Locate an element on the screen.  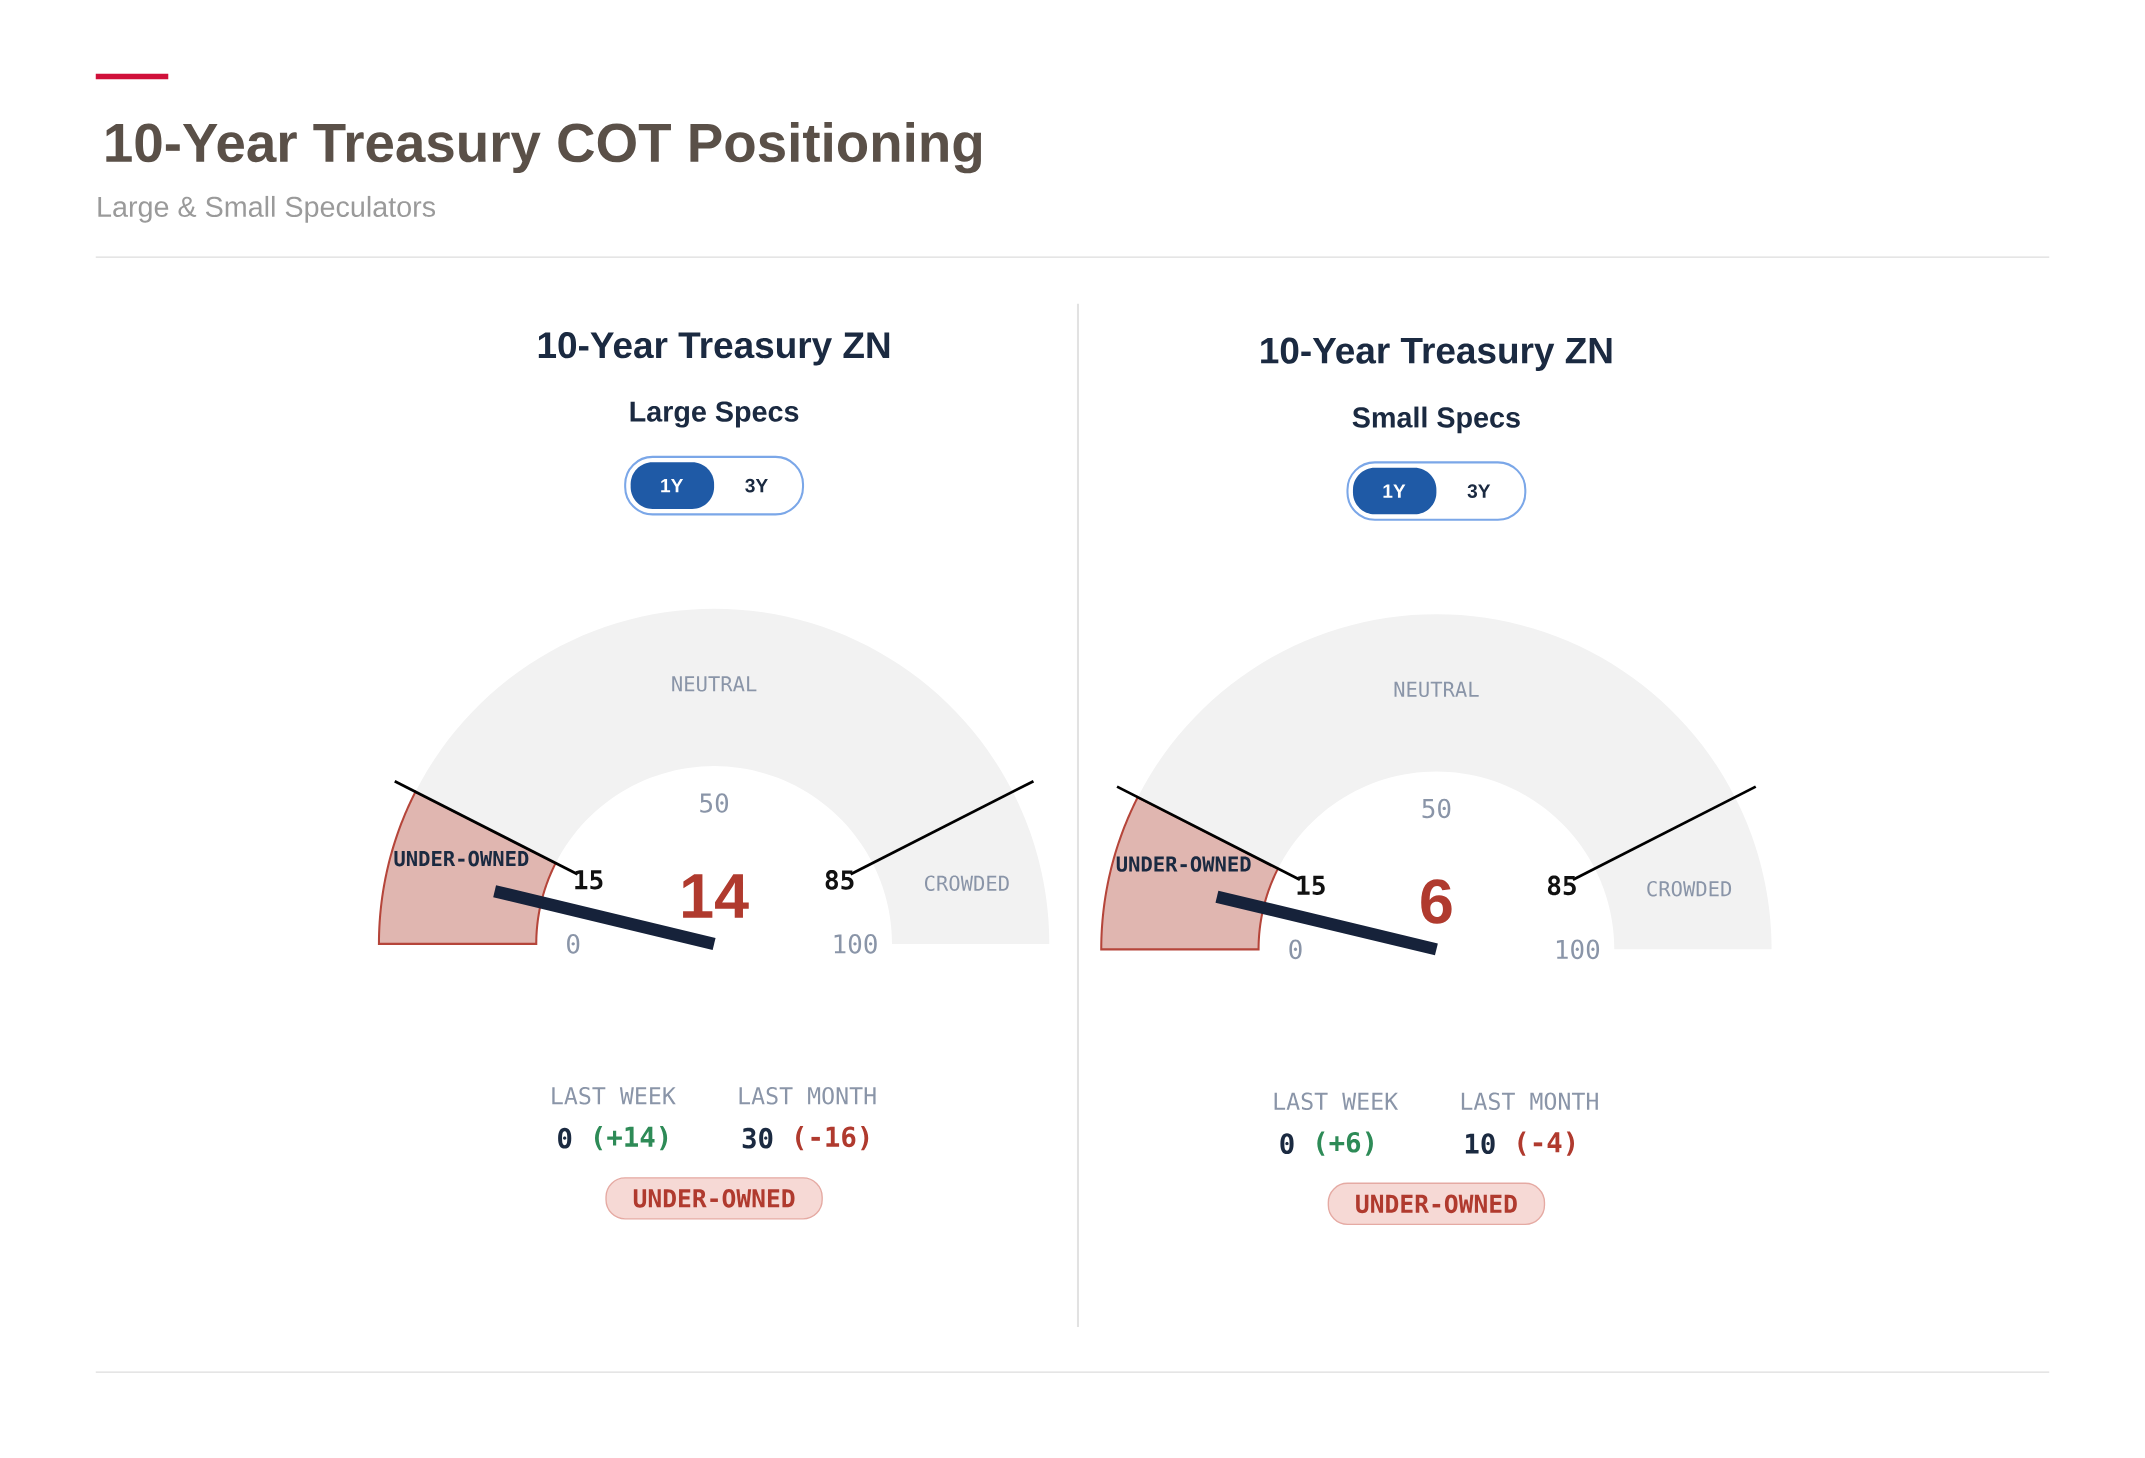
text: (-16) is located at coordinates (832, 1138).